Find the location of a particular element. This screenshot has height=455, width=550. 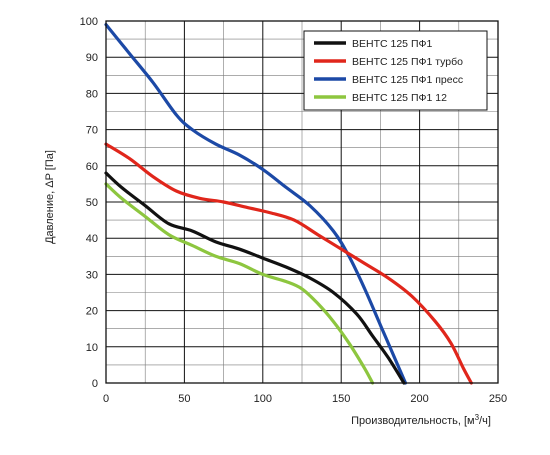

legend-label-3: ВЕНТС 125 ПФ1 пресс is located at coordinates (407, 80).